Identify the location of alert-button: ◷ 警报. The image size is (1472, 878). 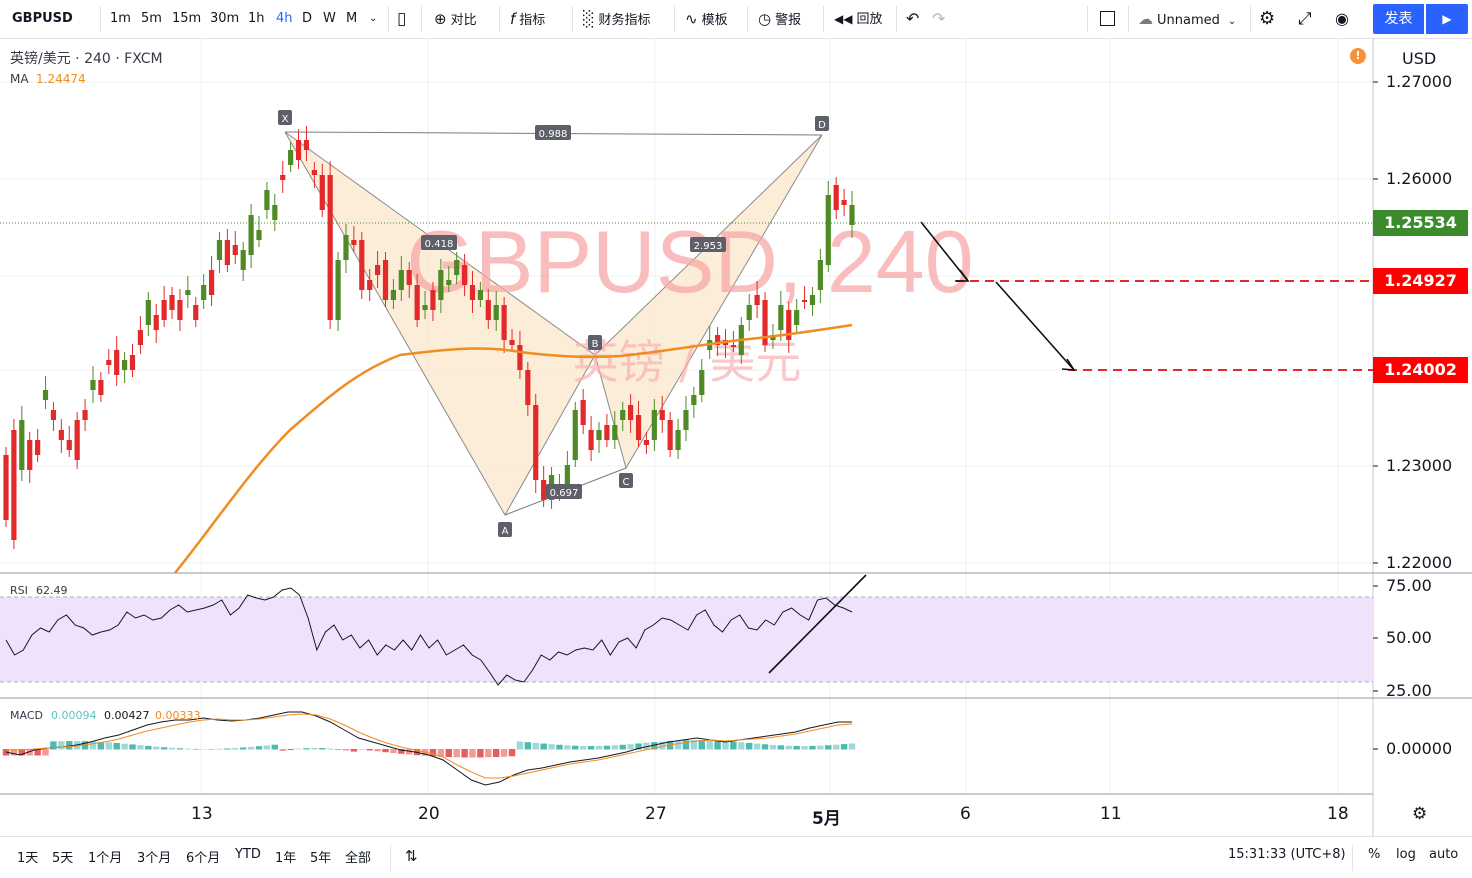
(779, 19).